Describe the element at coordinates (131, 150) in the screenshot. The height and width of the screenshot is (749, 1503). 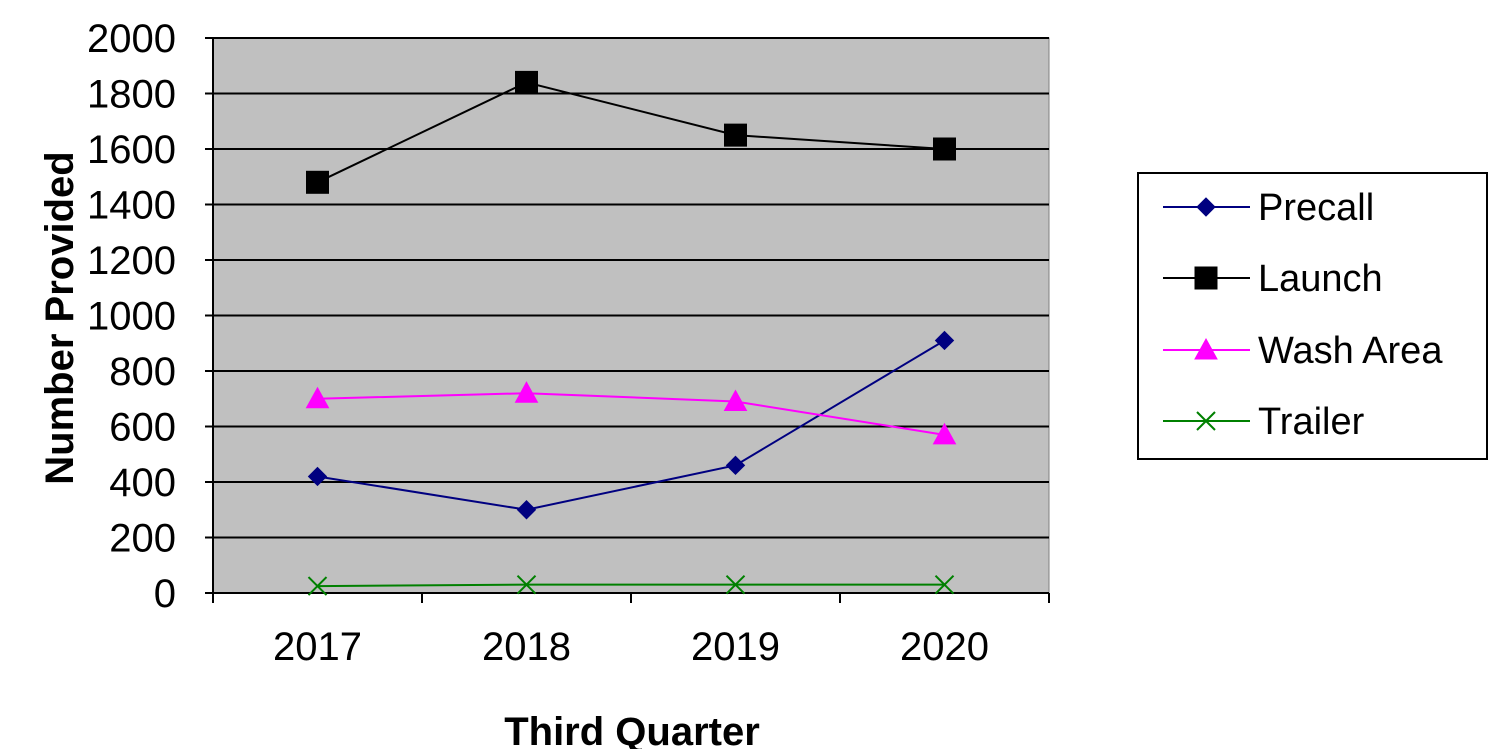
I see `y-tick-label: 1600` at that location.